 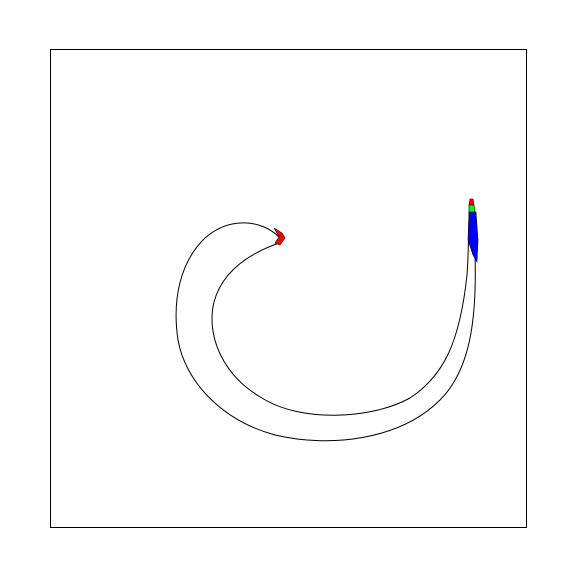 What do you see at coordinates (279, 236) in the screenshot?
I see `red-patch-left-tip` at bounding box center [279, 236].